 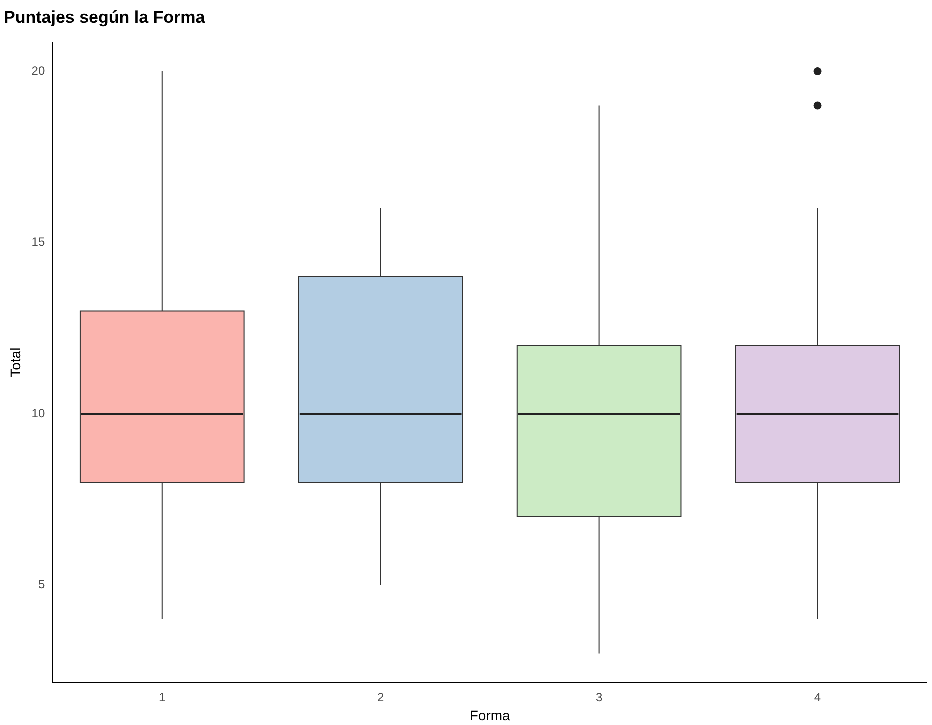 What do you see at coordinates (599, 697) in the screenshot?
I see `x-tick-label: 3` at bounding box center [599, 697].